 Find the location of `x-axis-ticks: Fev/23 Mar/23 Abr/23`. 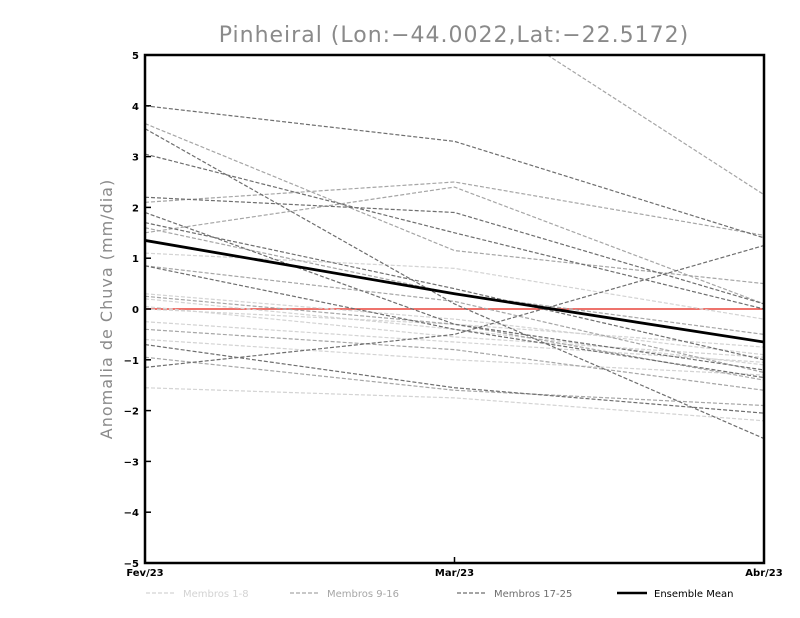

x-axis-ticks: Fev/23 Mar/23 Abr/23 is located at coordinates (454, 568).